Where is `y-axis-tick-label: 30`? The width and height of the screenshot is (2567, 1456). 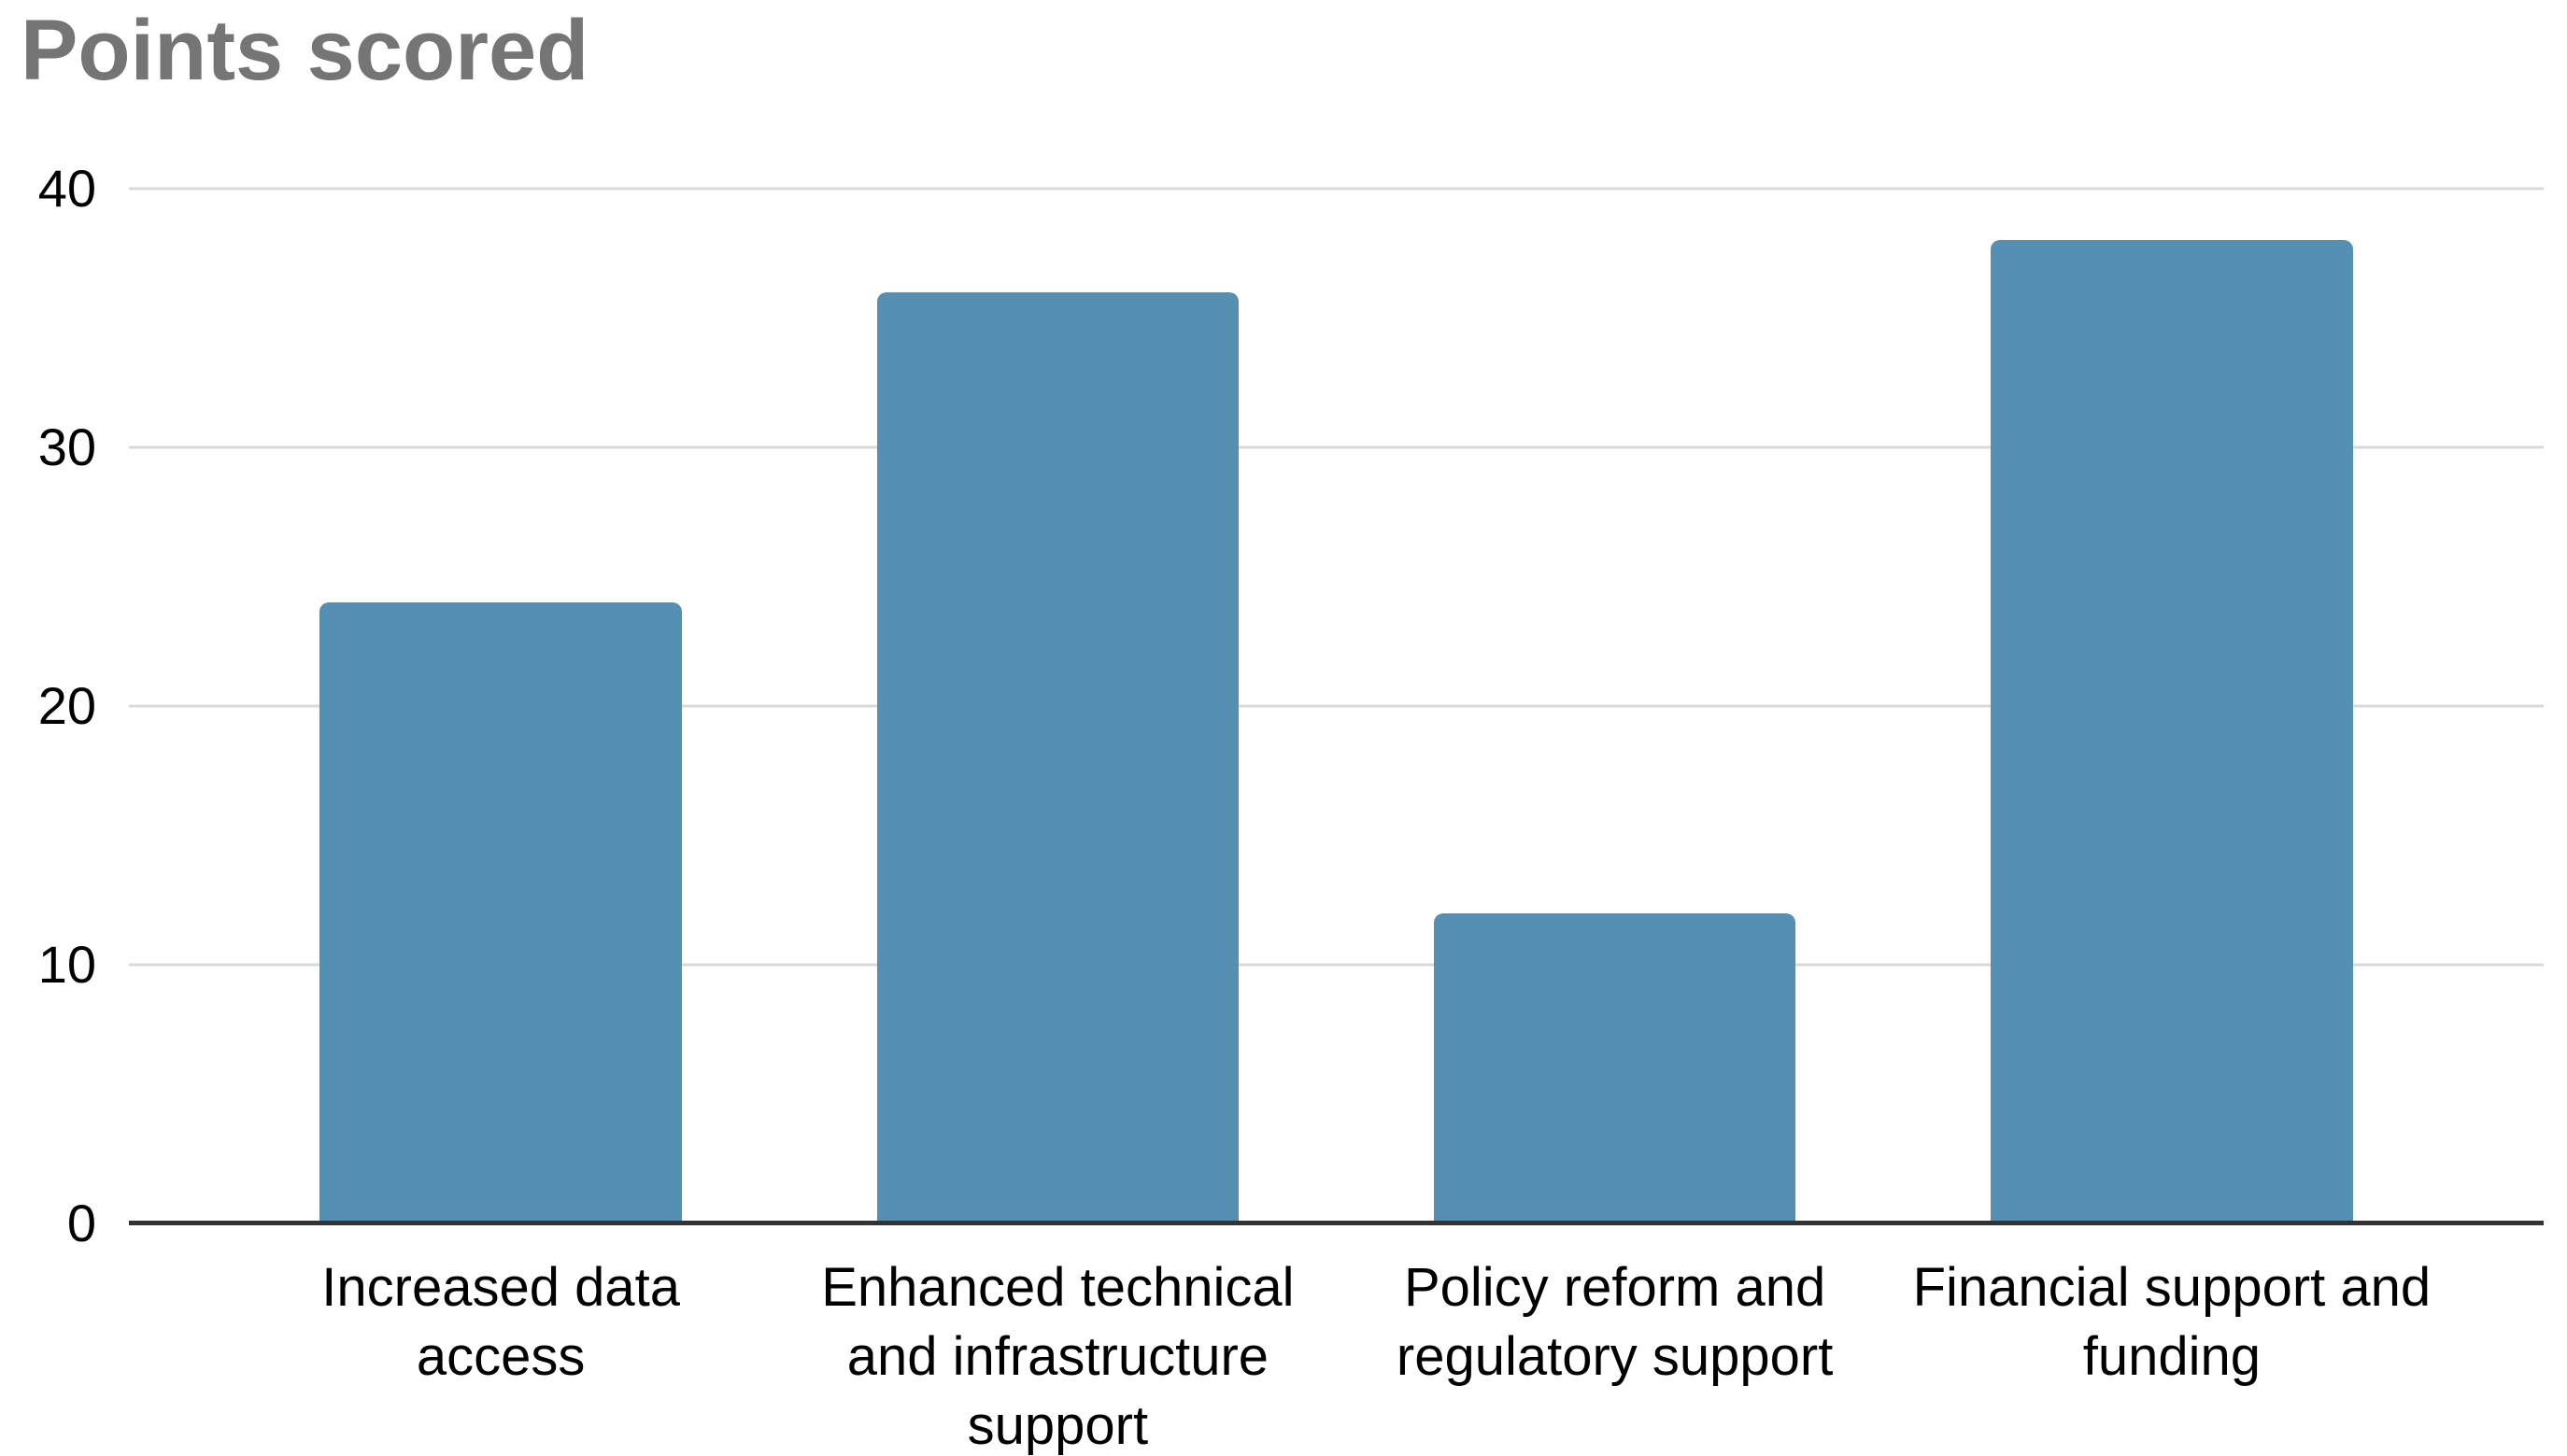
y-axis-tick-label: 30 is located at coordinates (66, 446).